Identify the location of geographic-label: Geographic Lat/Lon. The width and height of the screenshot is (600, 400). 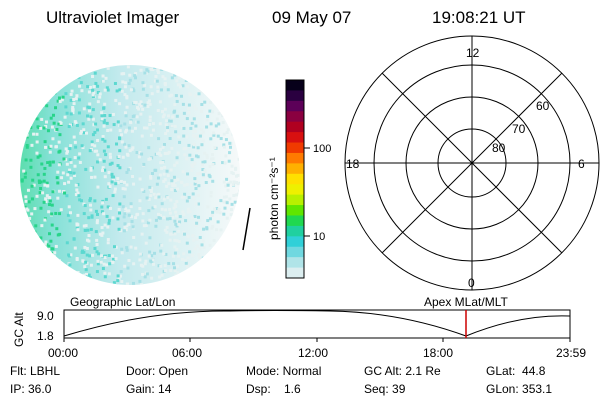
(122, 302).